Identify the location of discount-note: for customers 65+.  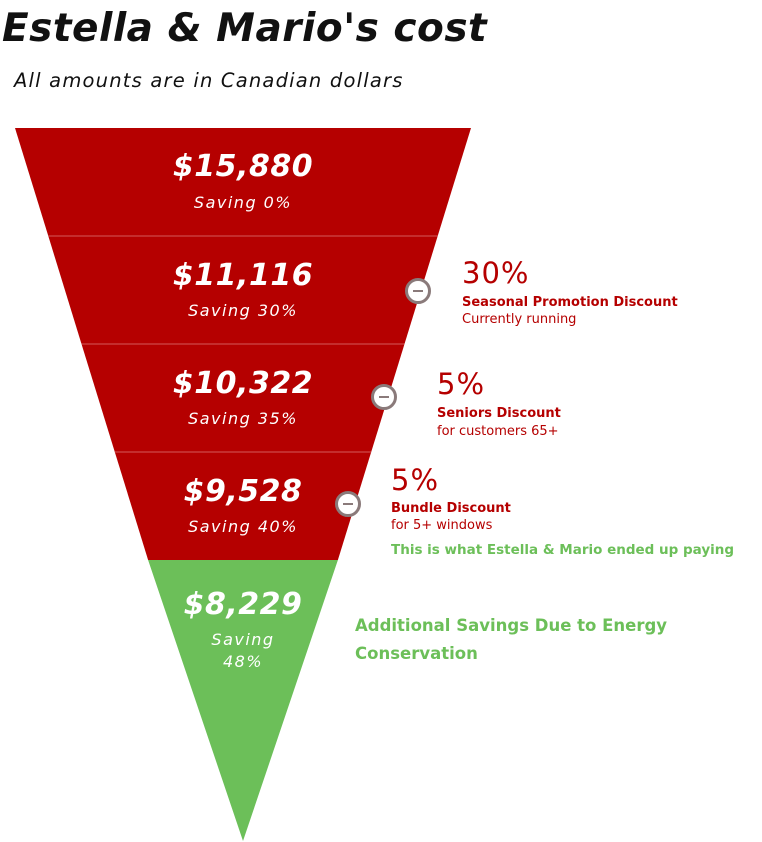
(498, 431).